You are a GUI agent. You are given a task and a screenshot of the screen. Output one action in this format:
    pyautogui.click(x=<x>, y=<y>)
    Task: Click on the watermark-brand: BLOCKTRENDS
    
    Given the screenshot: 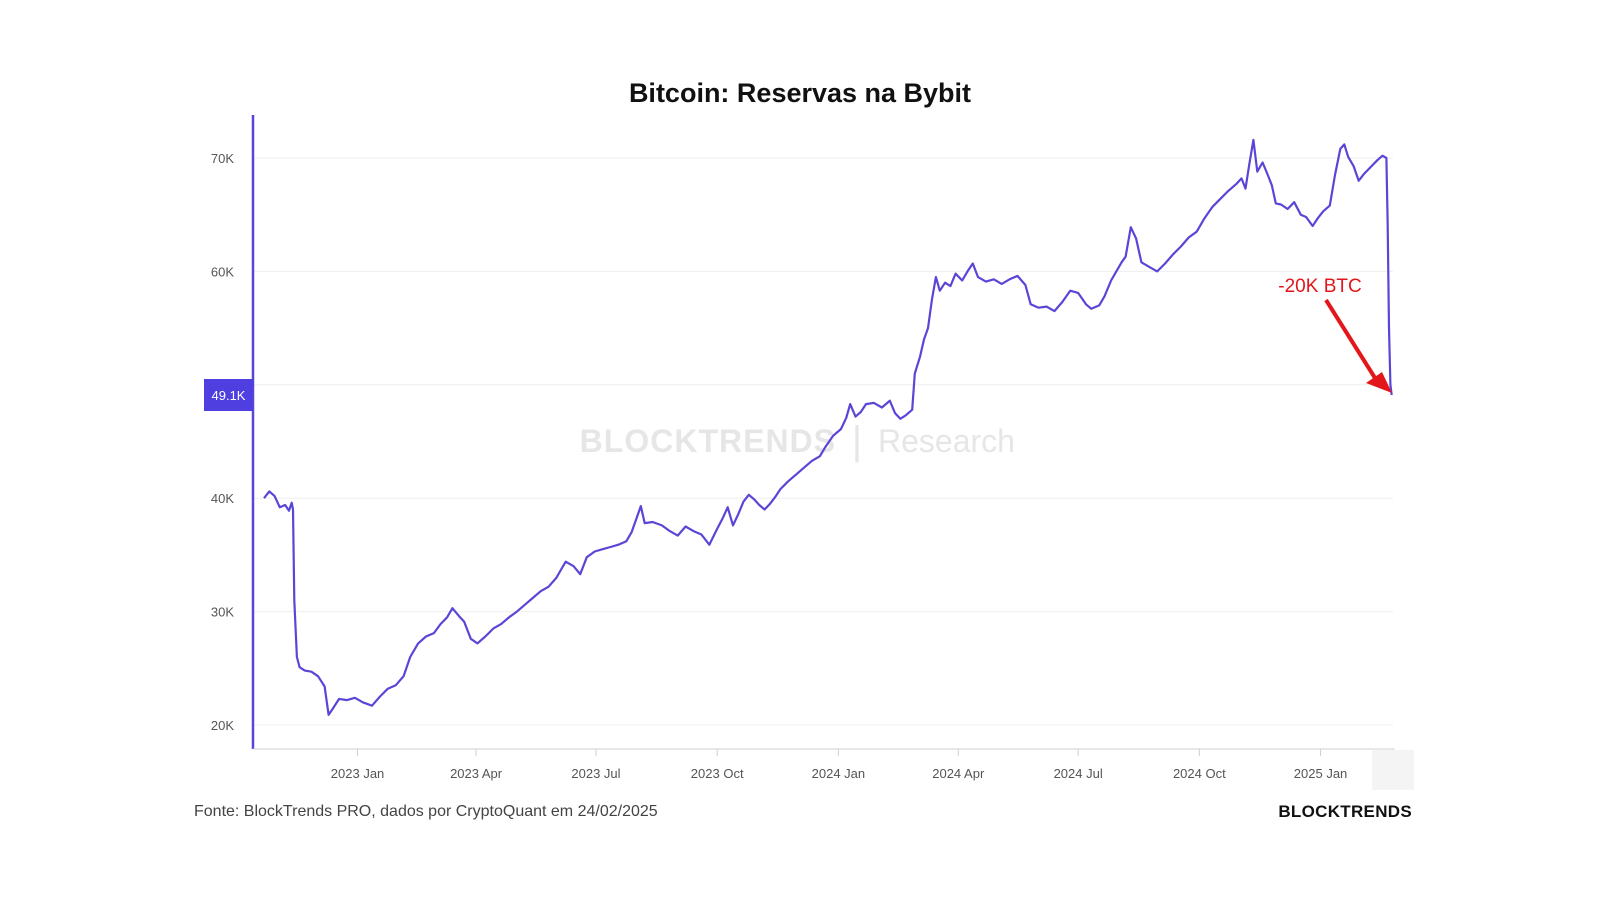 What is the action you would take?
    pyautogui.click(x=708, y=441)
    